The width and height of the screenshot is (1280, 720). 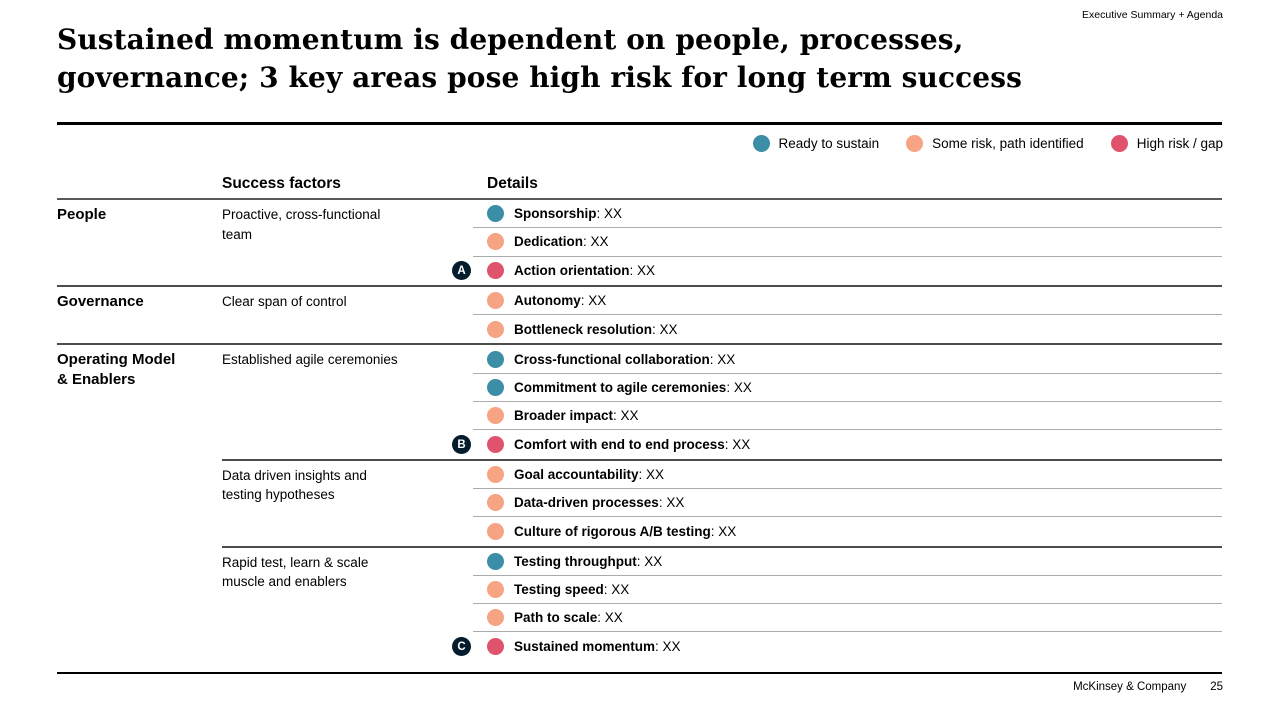 I want to click on subgroup: Clear span of control Autonomy: XX, so click(x=722, y=315).